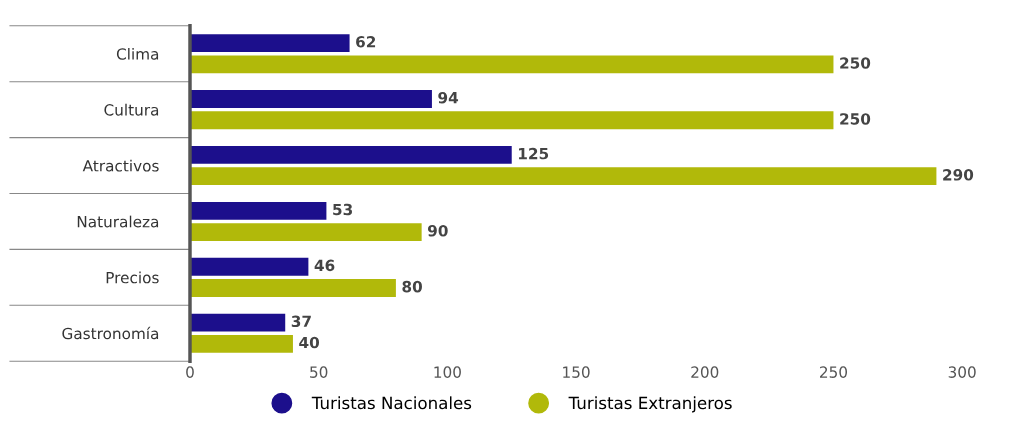  What do you see at coordinates (118, 221) in the screenshot?
I see `y-tick-label: Naturaleza` at bounding box center [118, 221].